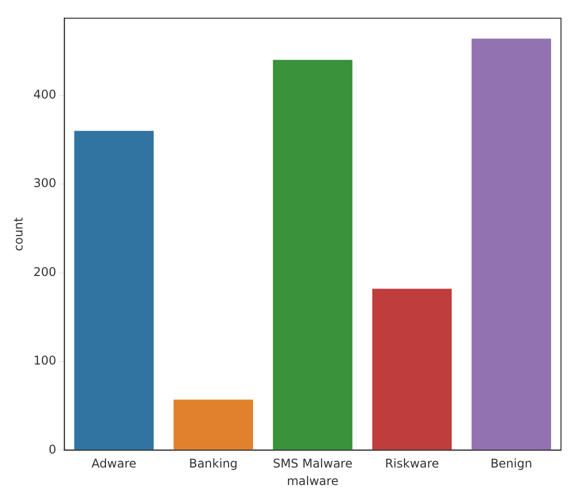 This screenshot has height=497, width=571. I want to click on x-tick-label: Riskware, so click(412, 463).